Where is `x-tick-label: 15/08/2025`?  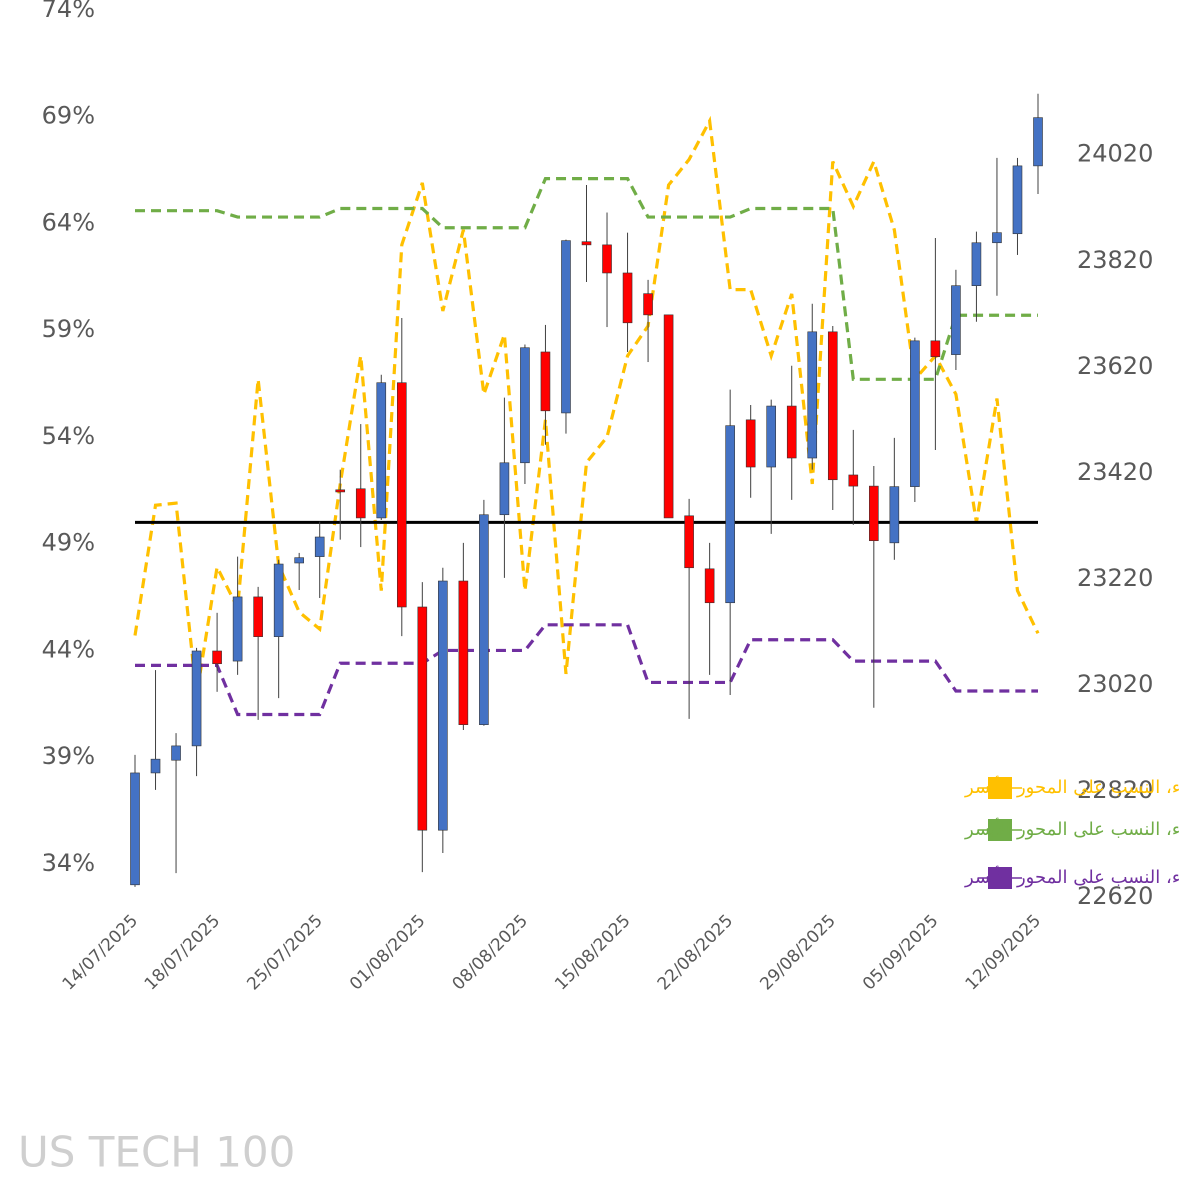 x-tick-label: 15/08/2025 is located at coordinates (592, 952).